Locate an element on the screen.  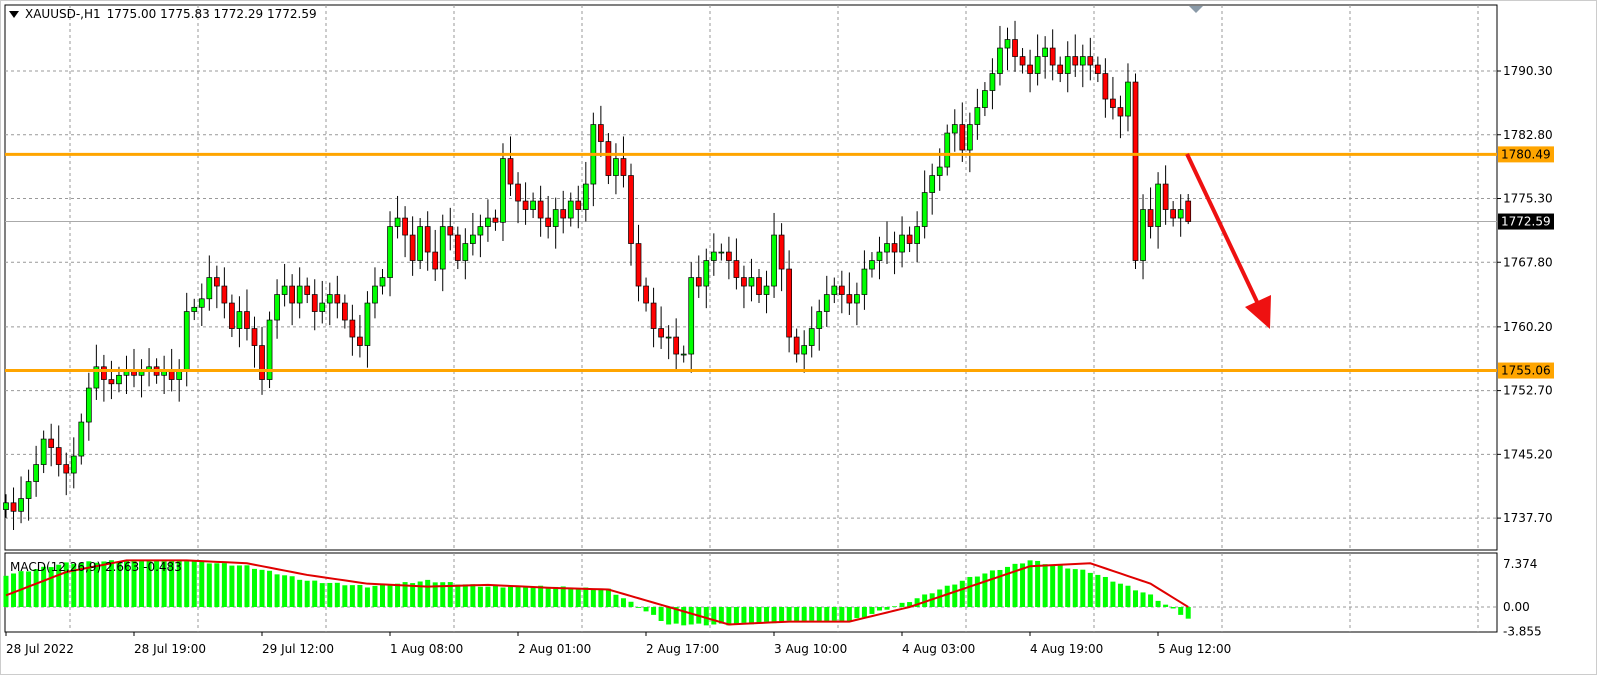
current-price-label-bg is located at coordinates (1526, 221).